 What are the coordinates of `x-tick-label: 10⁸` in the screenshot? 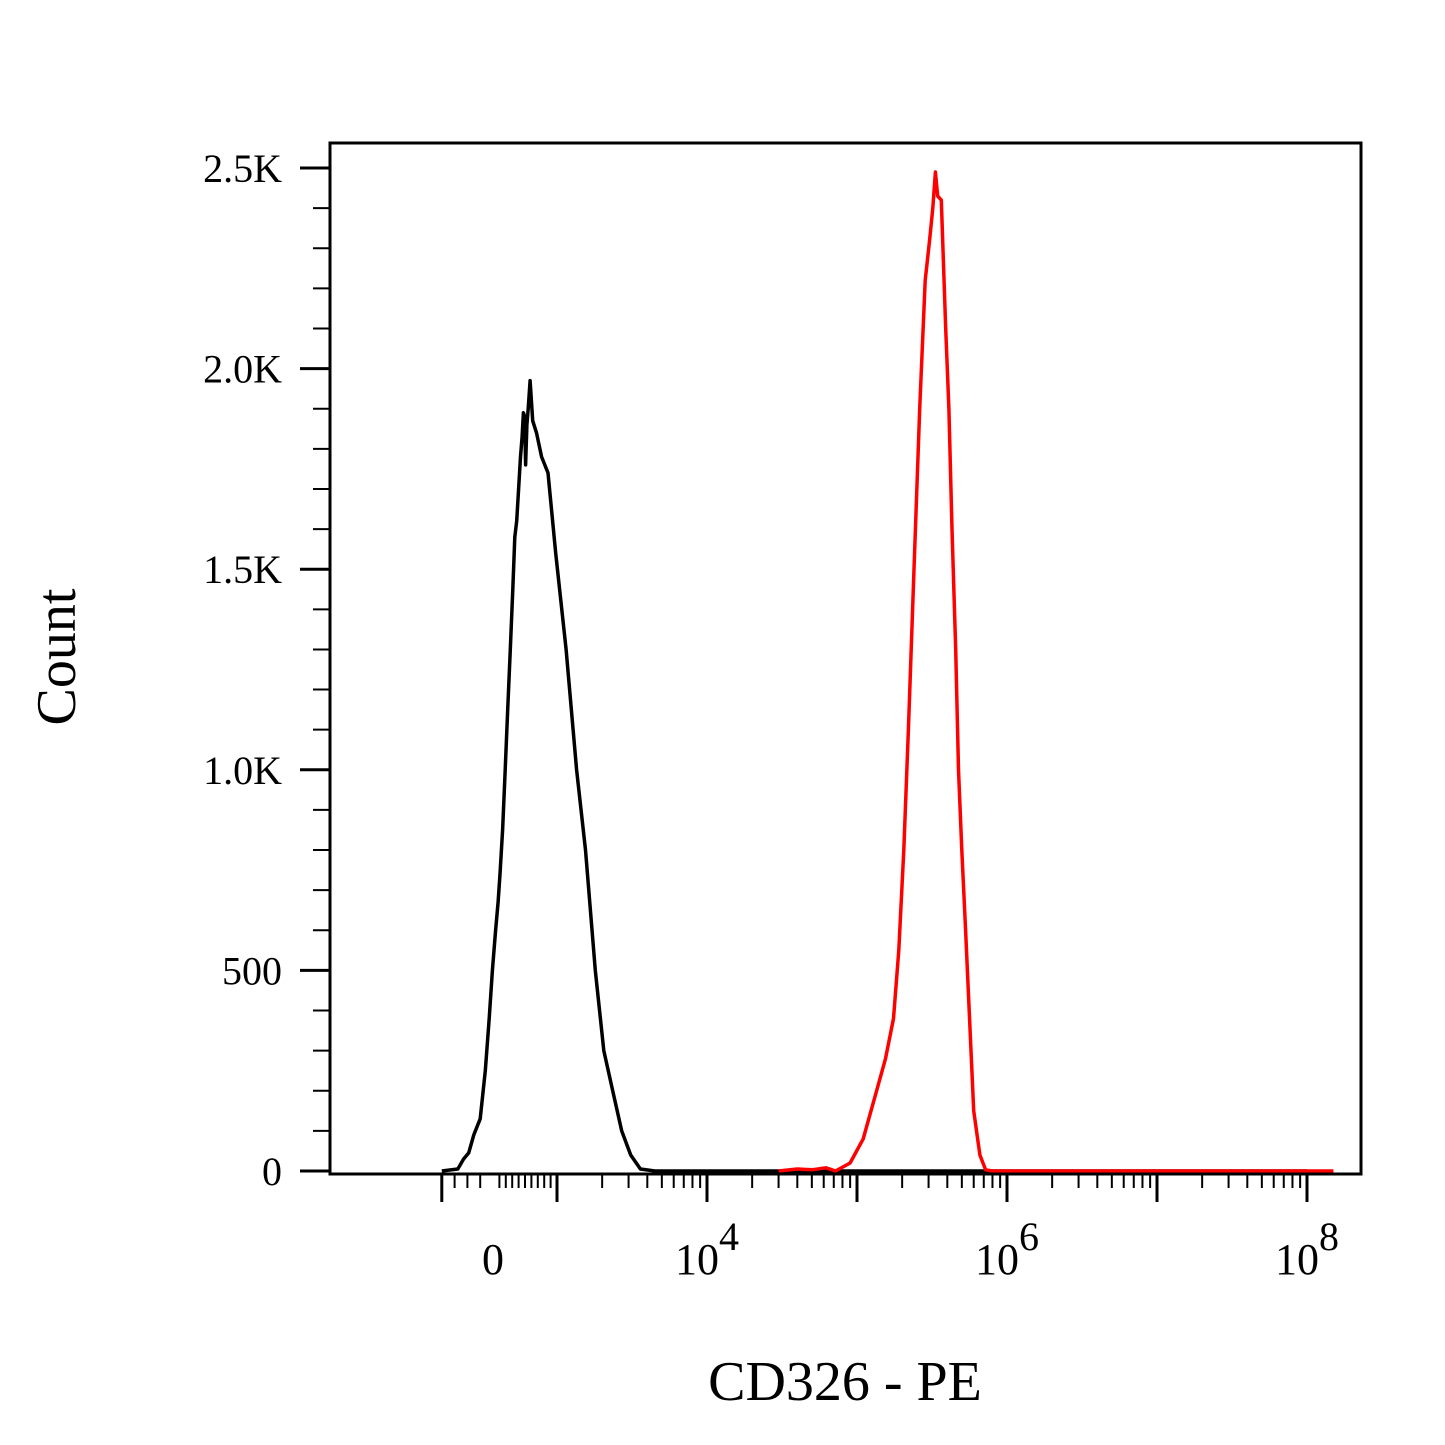 It's located at (1307, 1249).